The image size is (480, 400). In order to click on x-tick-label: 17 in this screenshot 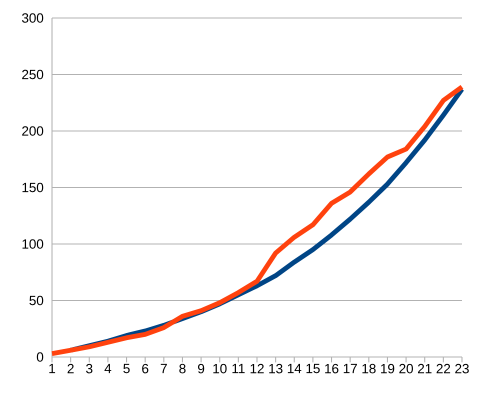, I will do `click(350, 369)`.